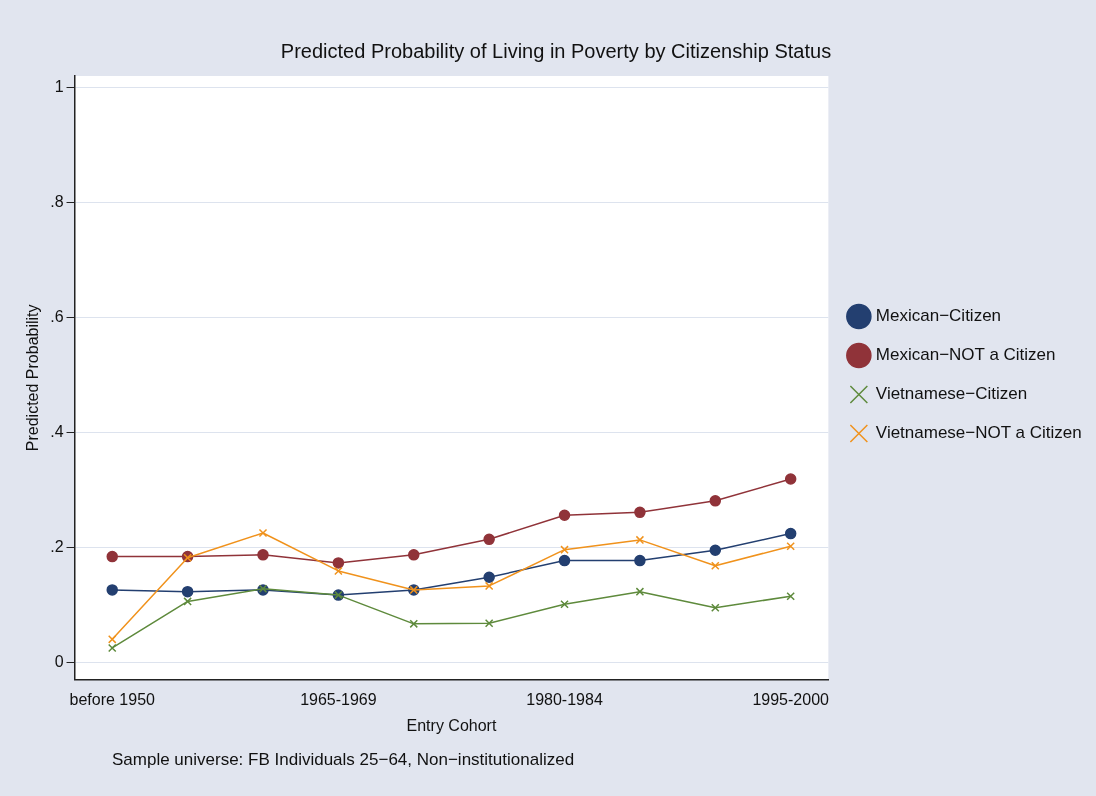 The width and height of the screenshot is (1096, 796). I want to click on y-axis-title: Predicted Probability, so click(33, 378).